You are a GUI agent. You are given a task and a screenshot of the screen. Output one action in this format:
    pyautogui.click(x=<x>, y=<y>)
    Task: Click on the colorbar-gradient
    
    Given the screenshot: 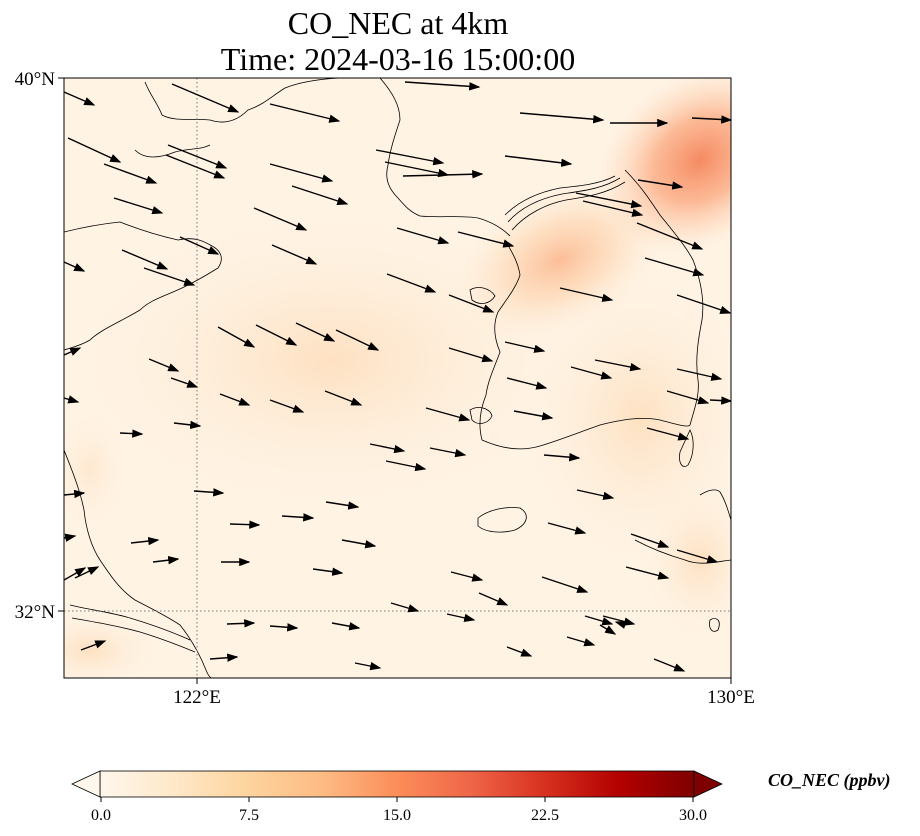 What is the action you would take?
    pyautogui.click(x=397, y=784)
    